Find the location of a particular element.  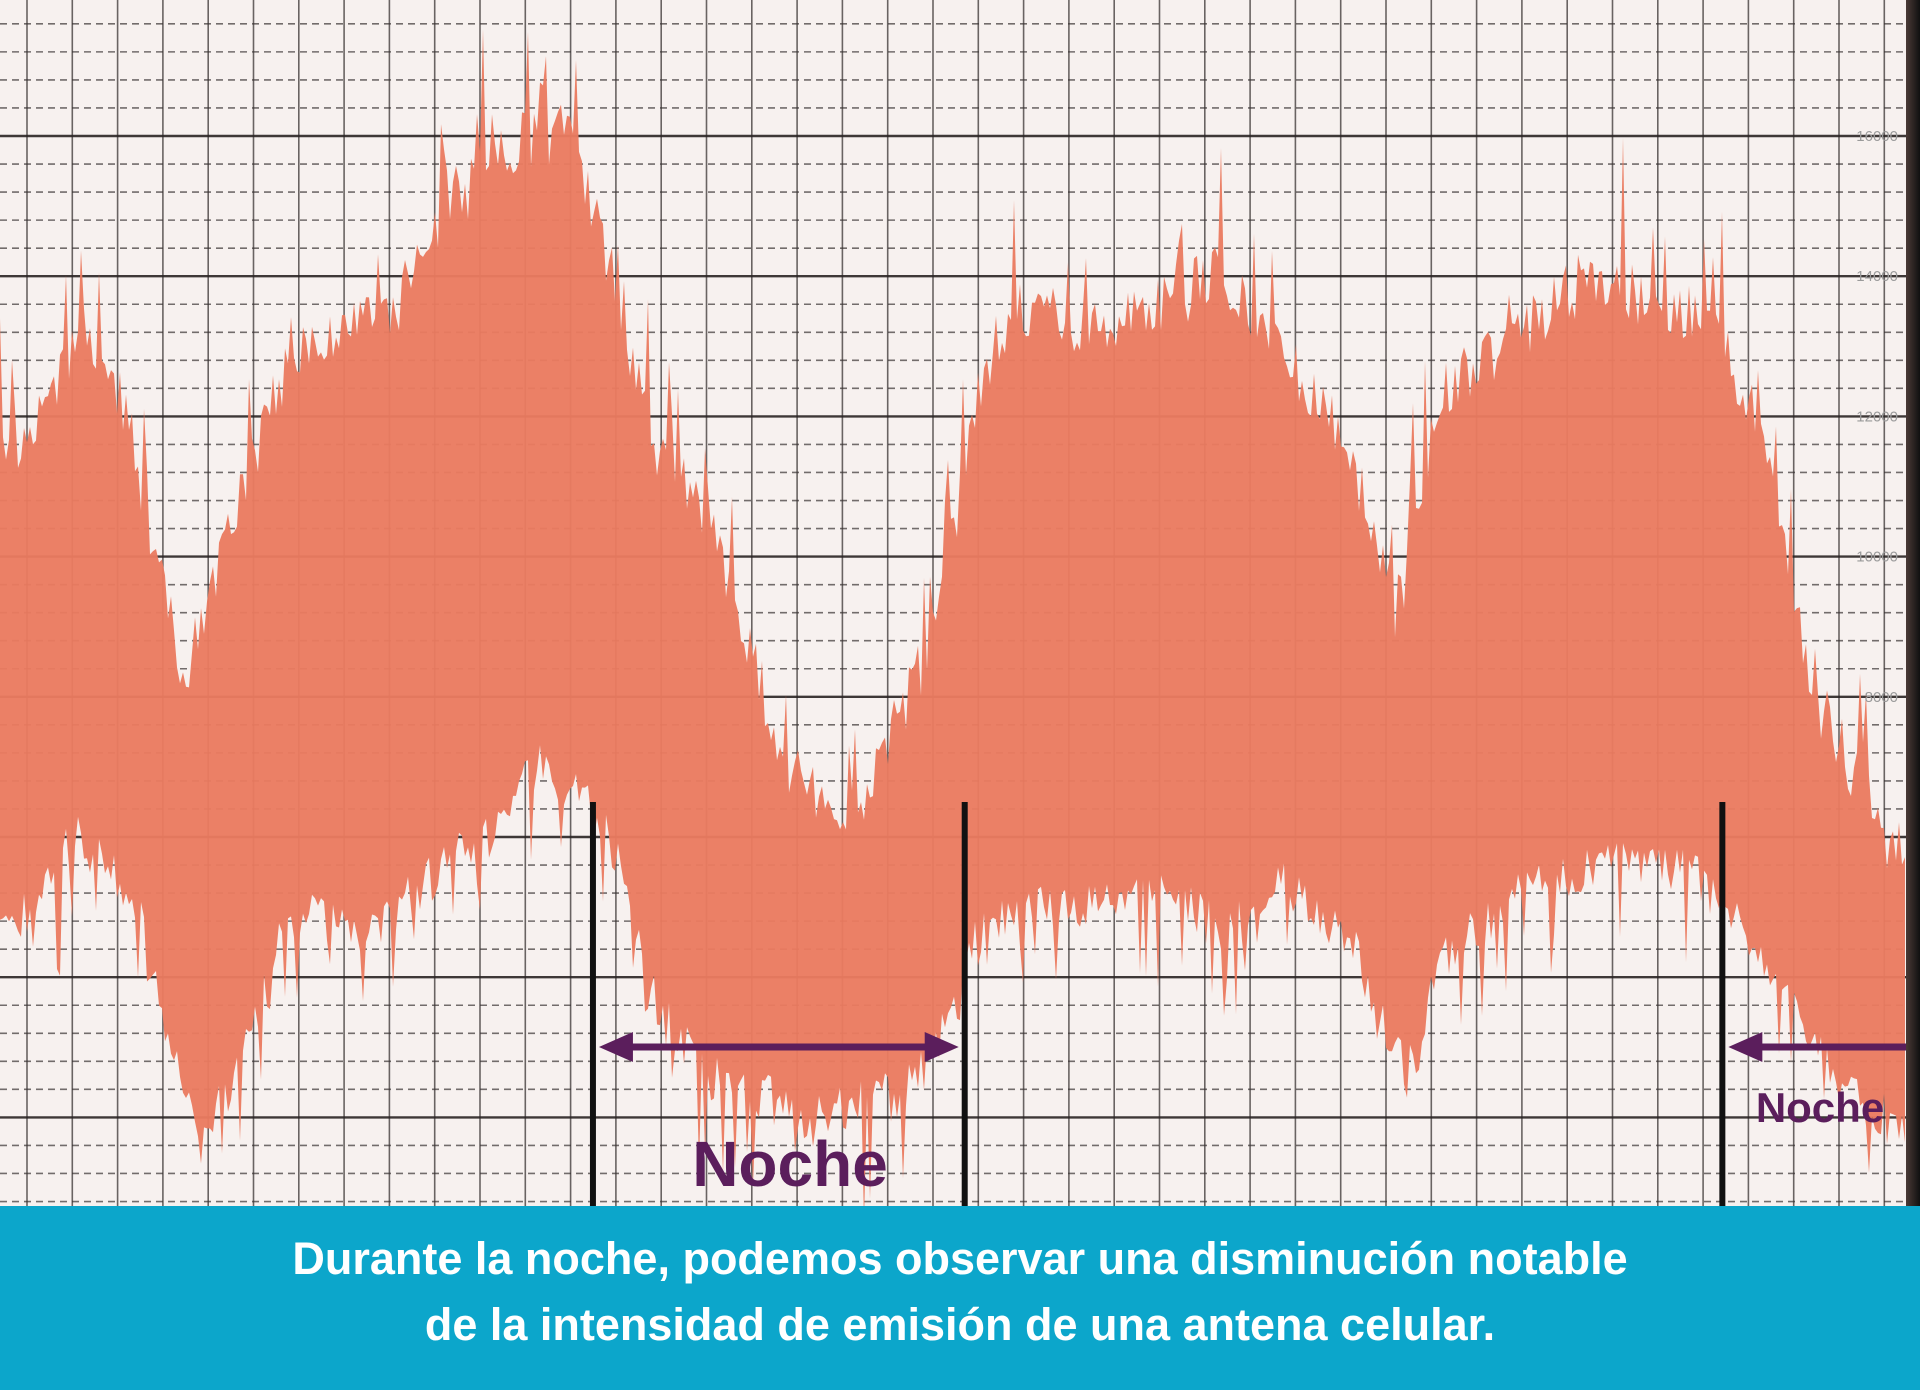

y-tick-label: 12000 is located at coordinates (1877, 416).